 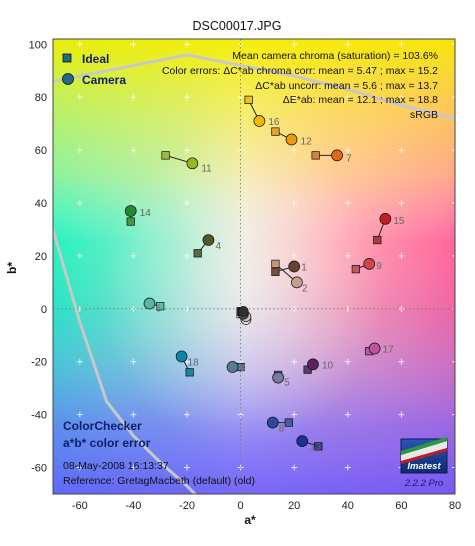 I want to click on patch-label: 18, so click(x=194, y=362).